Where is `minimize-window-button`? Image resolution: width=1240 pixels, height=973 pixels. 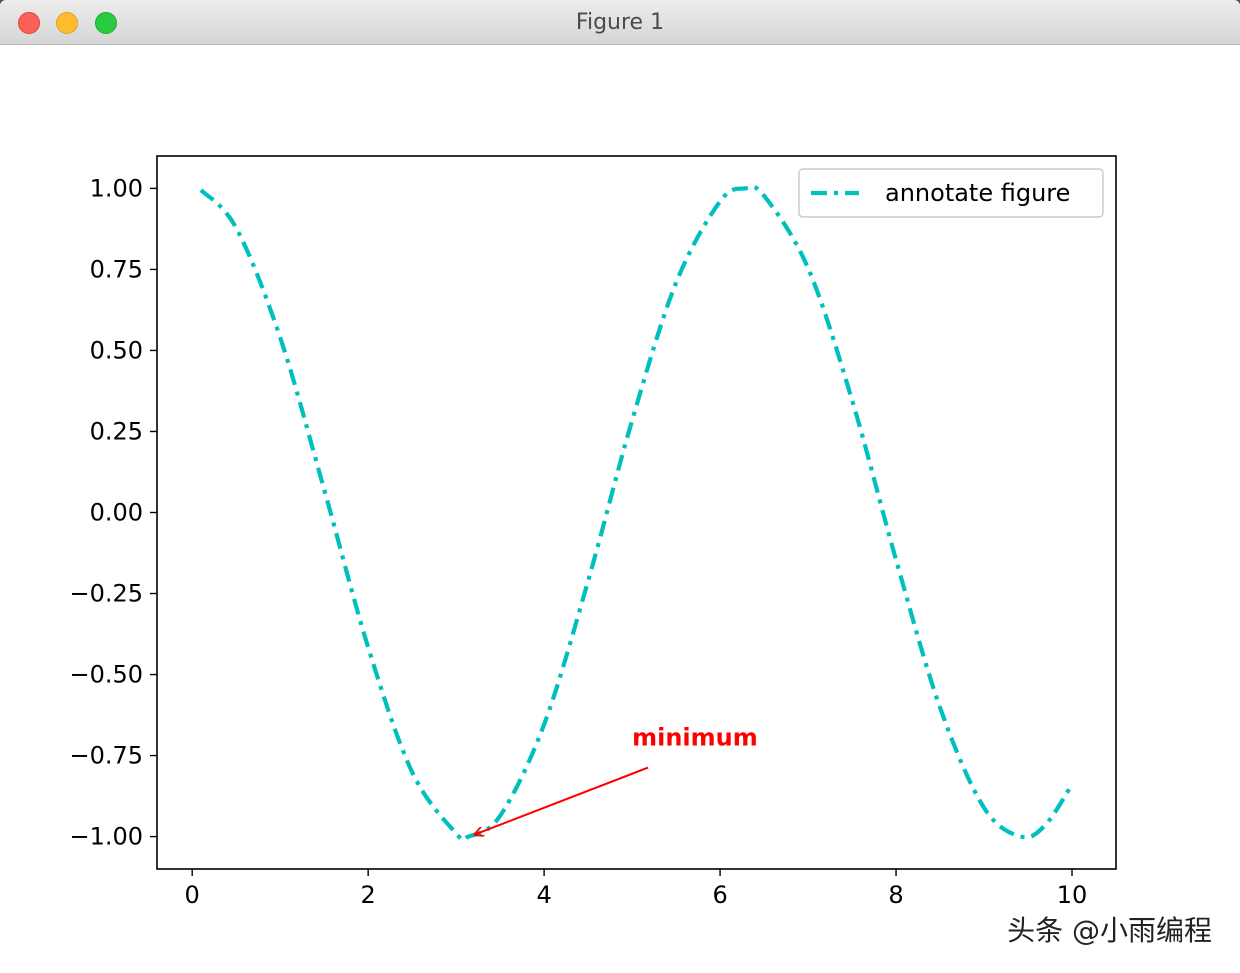 minimize-window-button is located at coordinates (67, 23).